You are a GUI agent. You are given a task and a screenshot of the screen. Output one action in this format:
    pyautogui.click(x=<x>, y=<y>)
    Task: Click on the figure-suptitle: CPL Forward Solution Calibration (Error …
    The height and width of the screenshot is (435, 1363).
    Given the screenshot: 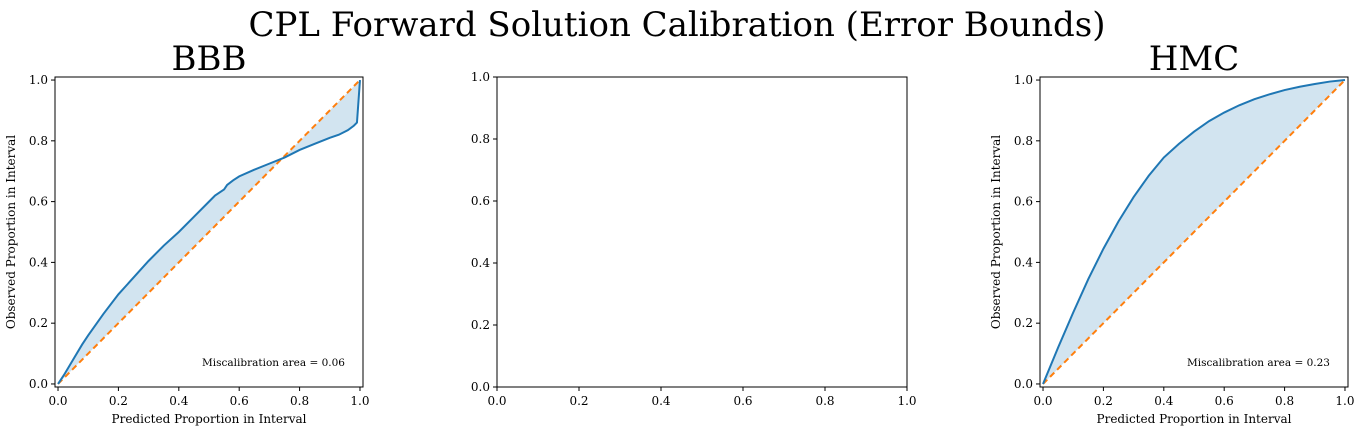 What is the action you would take?
    pyautogui.click(x=676, y=25)
    